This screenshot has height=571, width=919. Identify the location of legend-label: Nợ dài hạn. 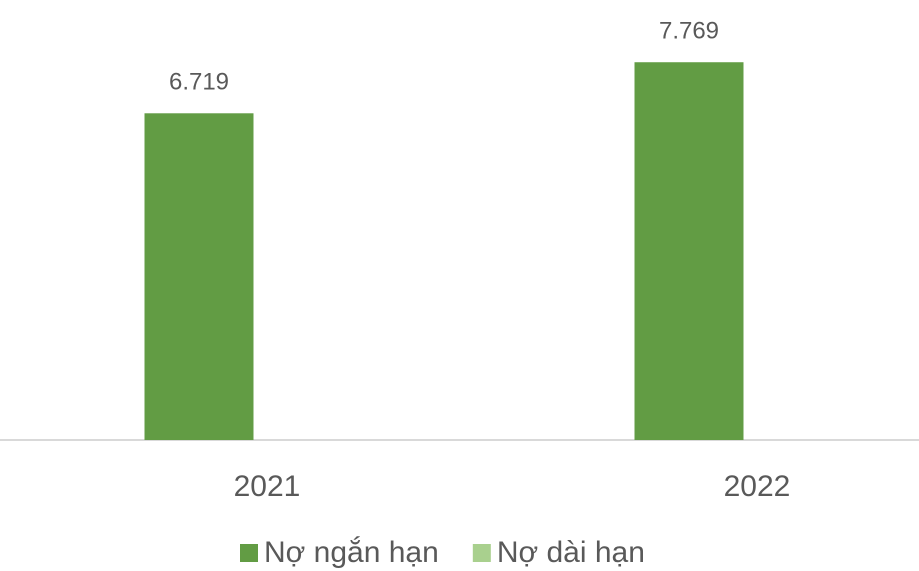
(571, 552).